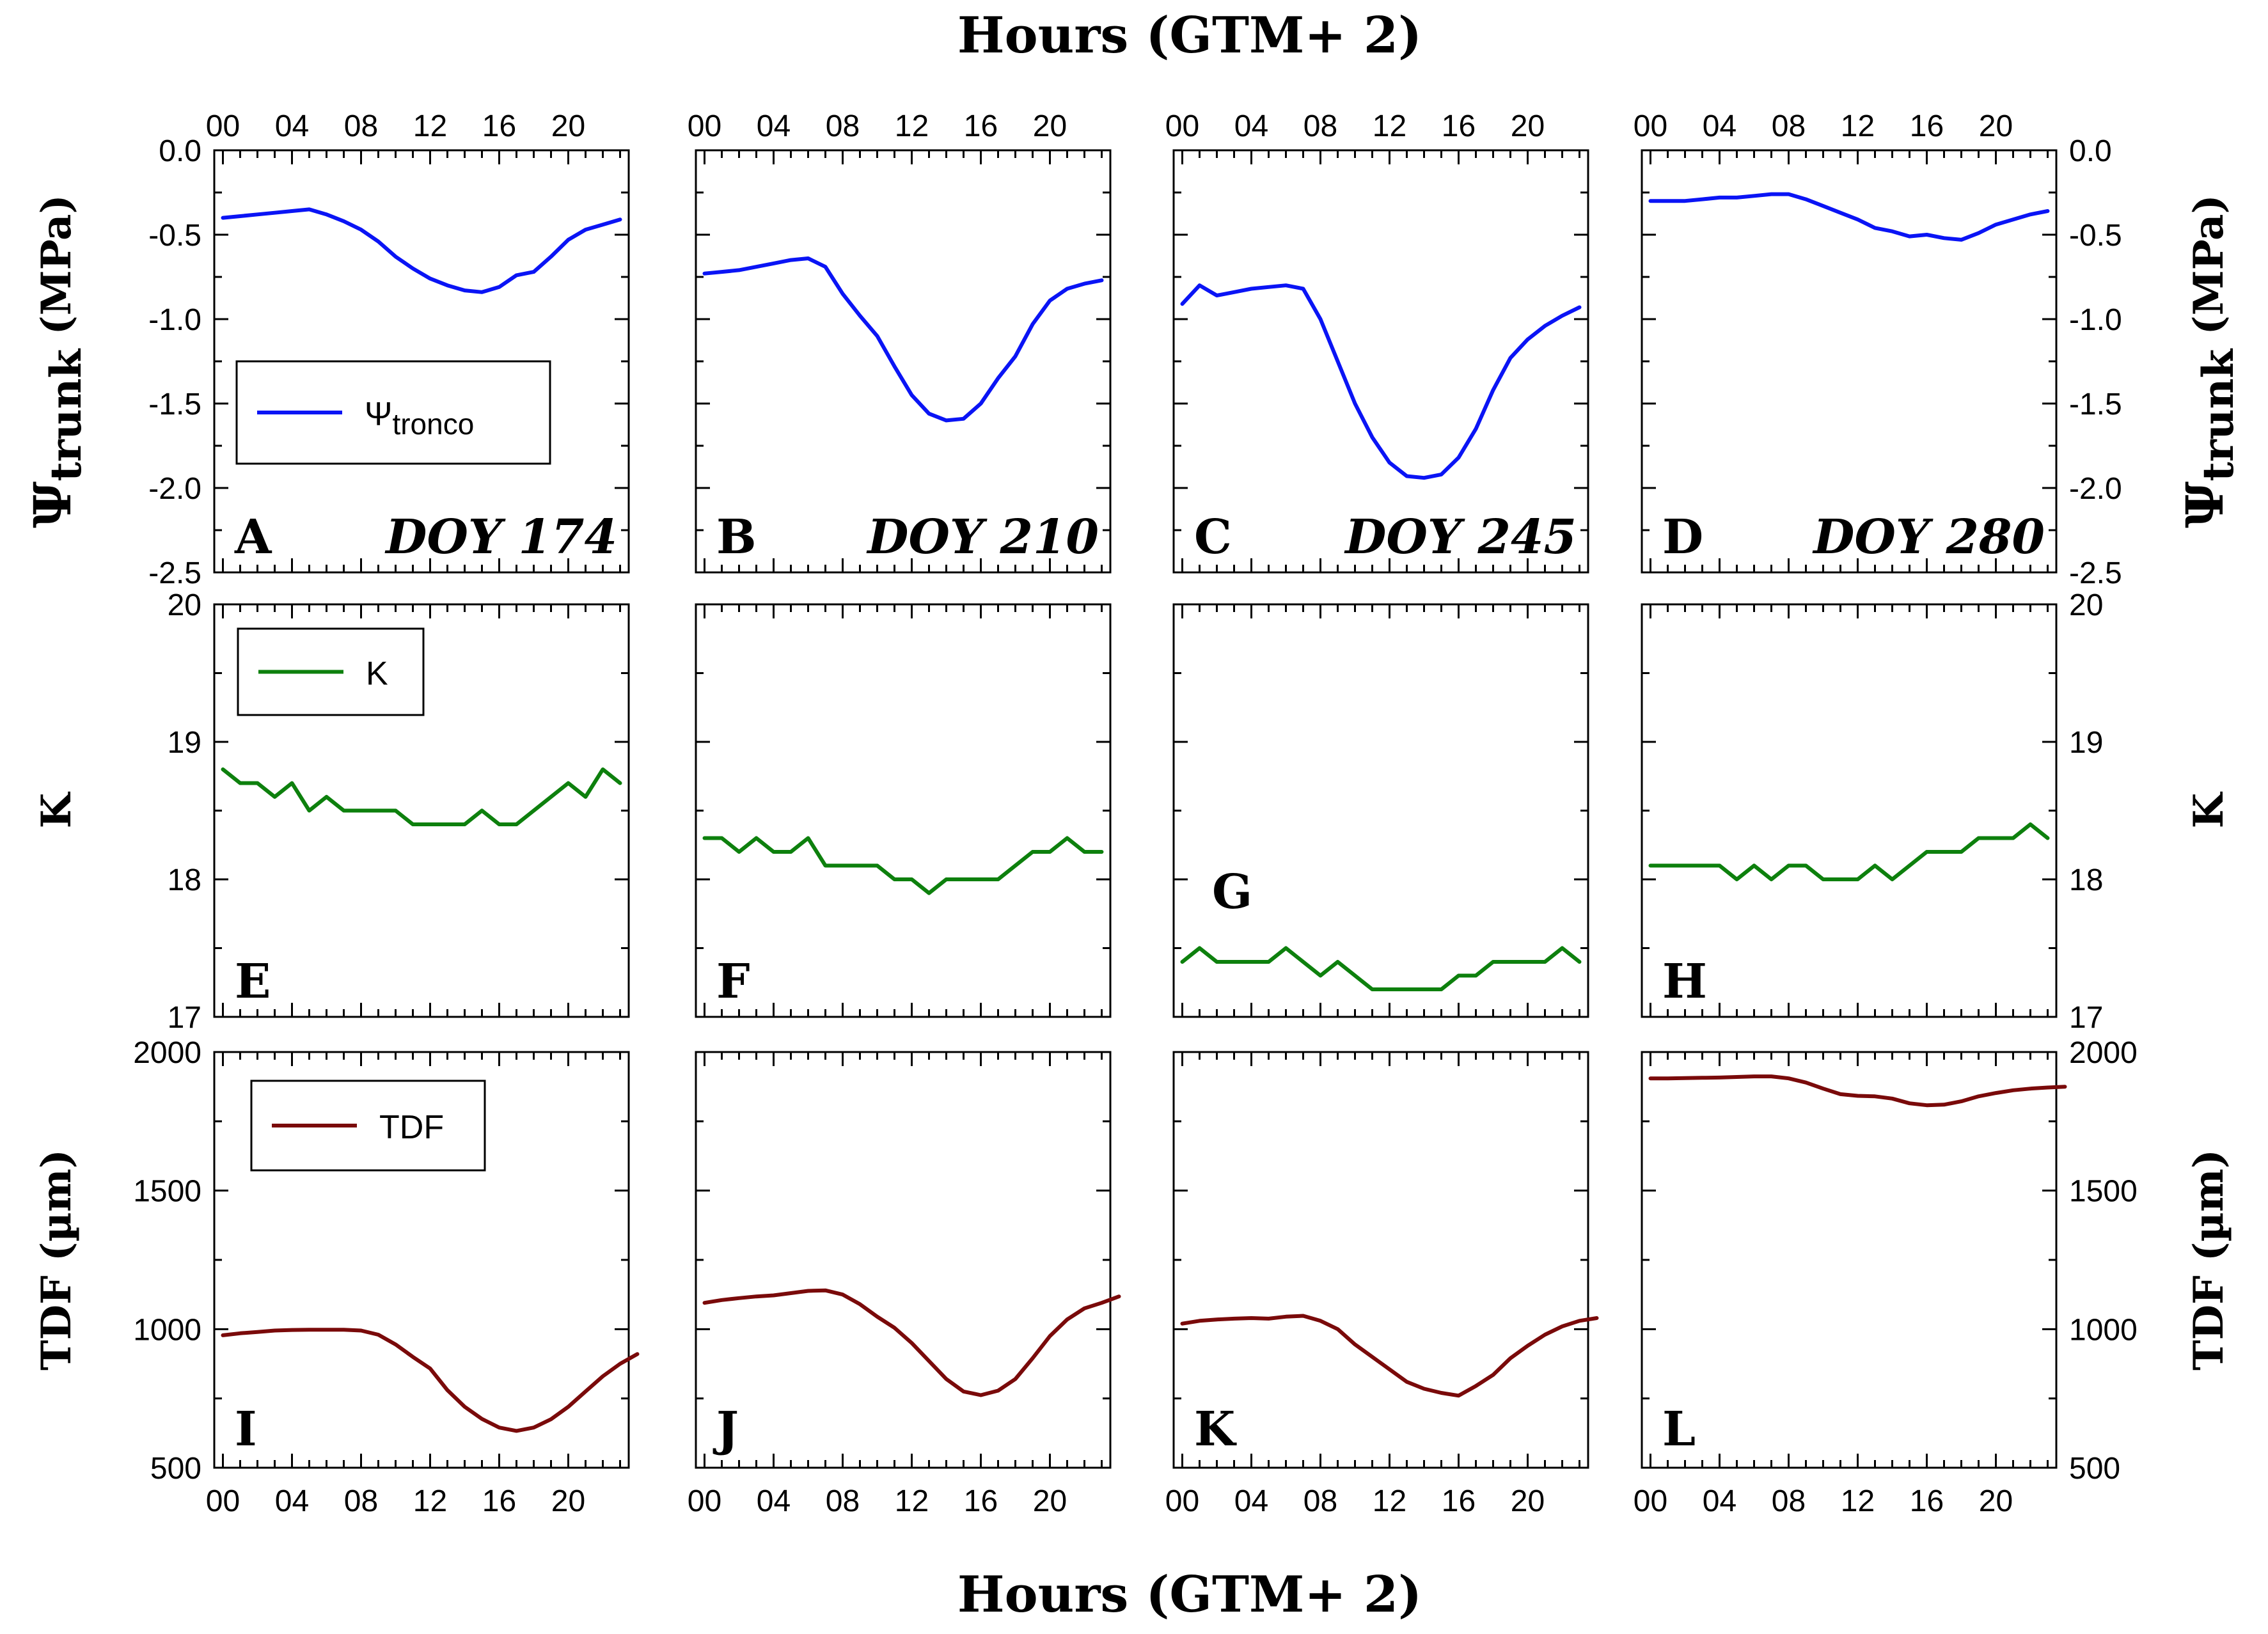 This screenshot has width=2268, height=1634. Describe the element at coordinates (2086, 880) in the screenshot. I see `y-tick-label-right: 18` at that location.